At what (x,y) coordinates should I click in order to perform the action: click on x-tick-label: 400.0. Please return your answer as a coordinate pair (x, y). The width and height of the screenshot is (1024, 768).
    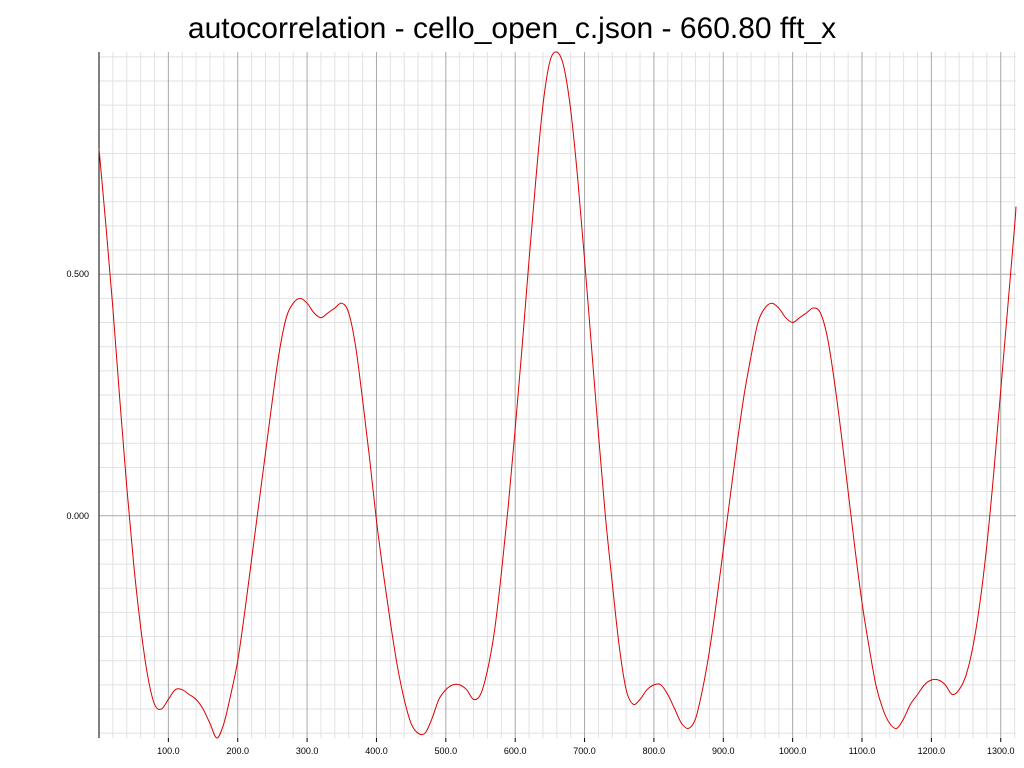
    Looking at the image, I should click on (376, 751).